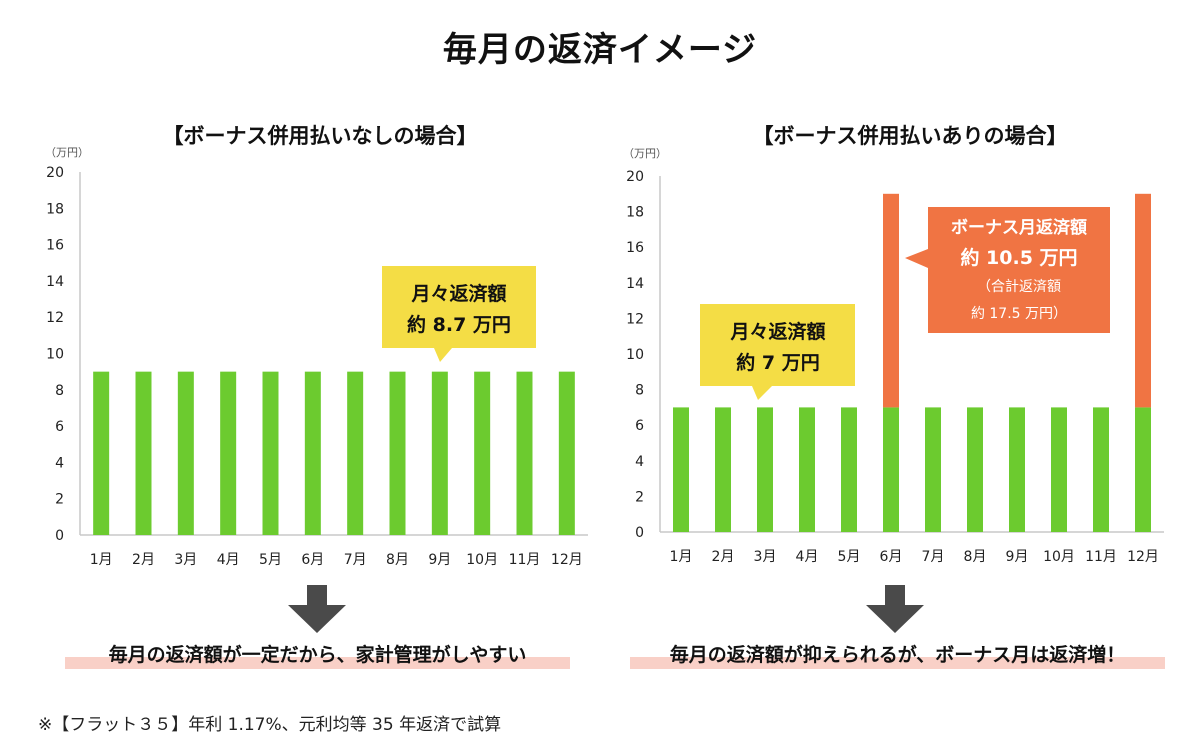 The width and height of the screenshot is (1200, 746). I want to click on y-tick-label-right: 16, so click(635, 248).